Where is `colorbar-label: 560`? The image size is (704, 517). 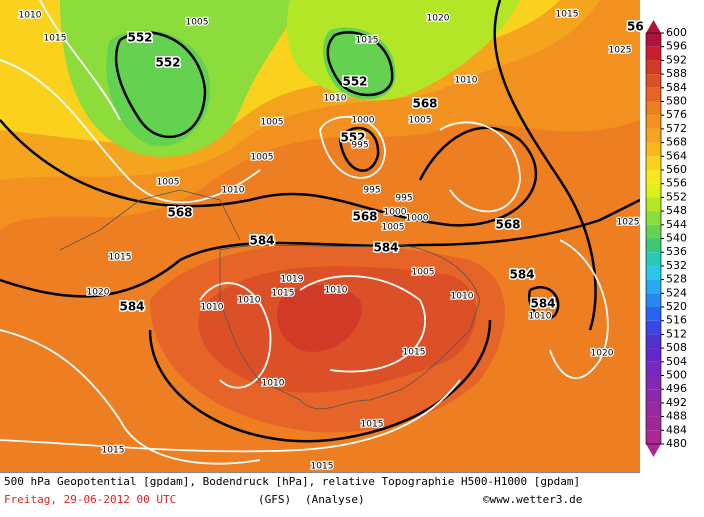
colorbar-label: 560 is located at coordinates (676, 169).